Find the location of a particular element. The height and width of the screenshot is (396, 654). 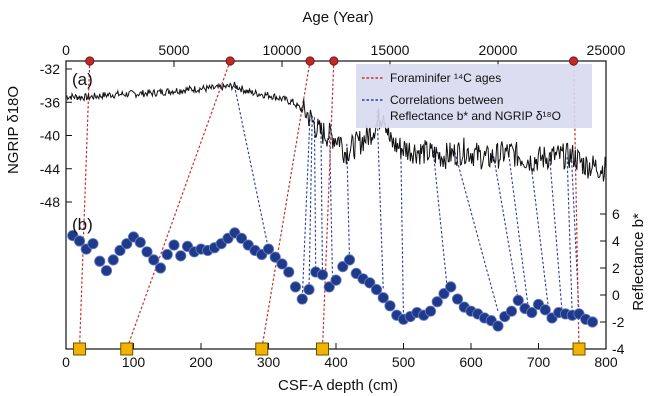

top-axis-label: Age (Year) is located at coordinates (337, 17).